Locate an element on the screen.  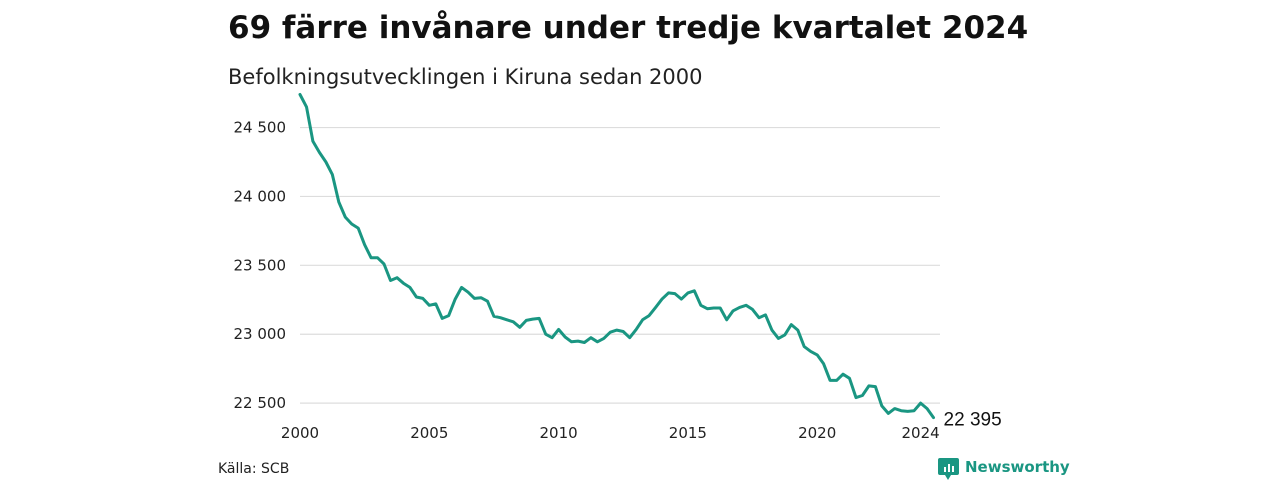
x-tick-label: 2005 is located at coordinates (429, 433).